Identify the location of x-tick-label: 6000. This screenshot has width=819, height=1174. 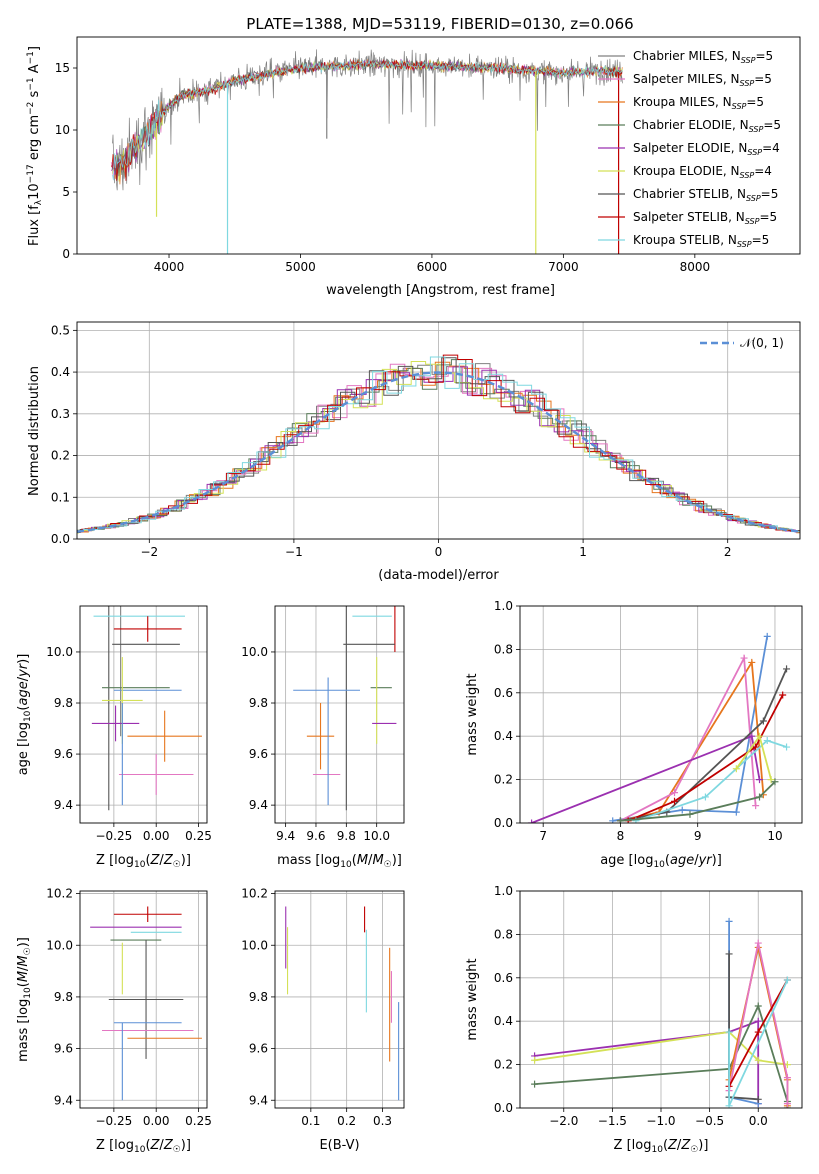
(432, 267).